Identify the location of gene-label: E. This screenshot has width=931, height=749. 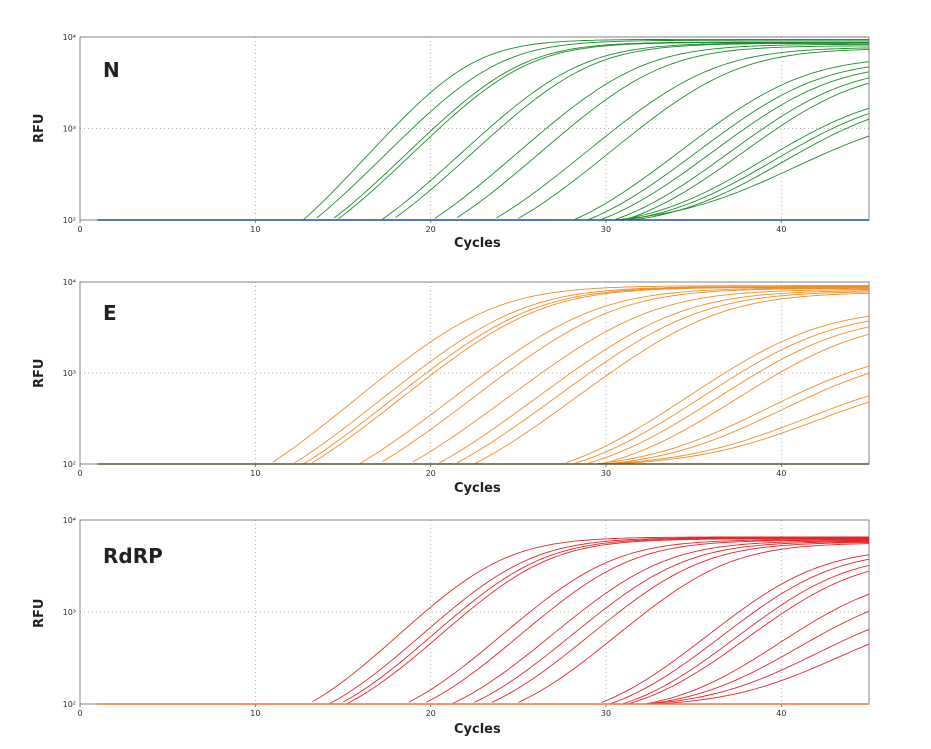
(110, 313).